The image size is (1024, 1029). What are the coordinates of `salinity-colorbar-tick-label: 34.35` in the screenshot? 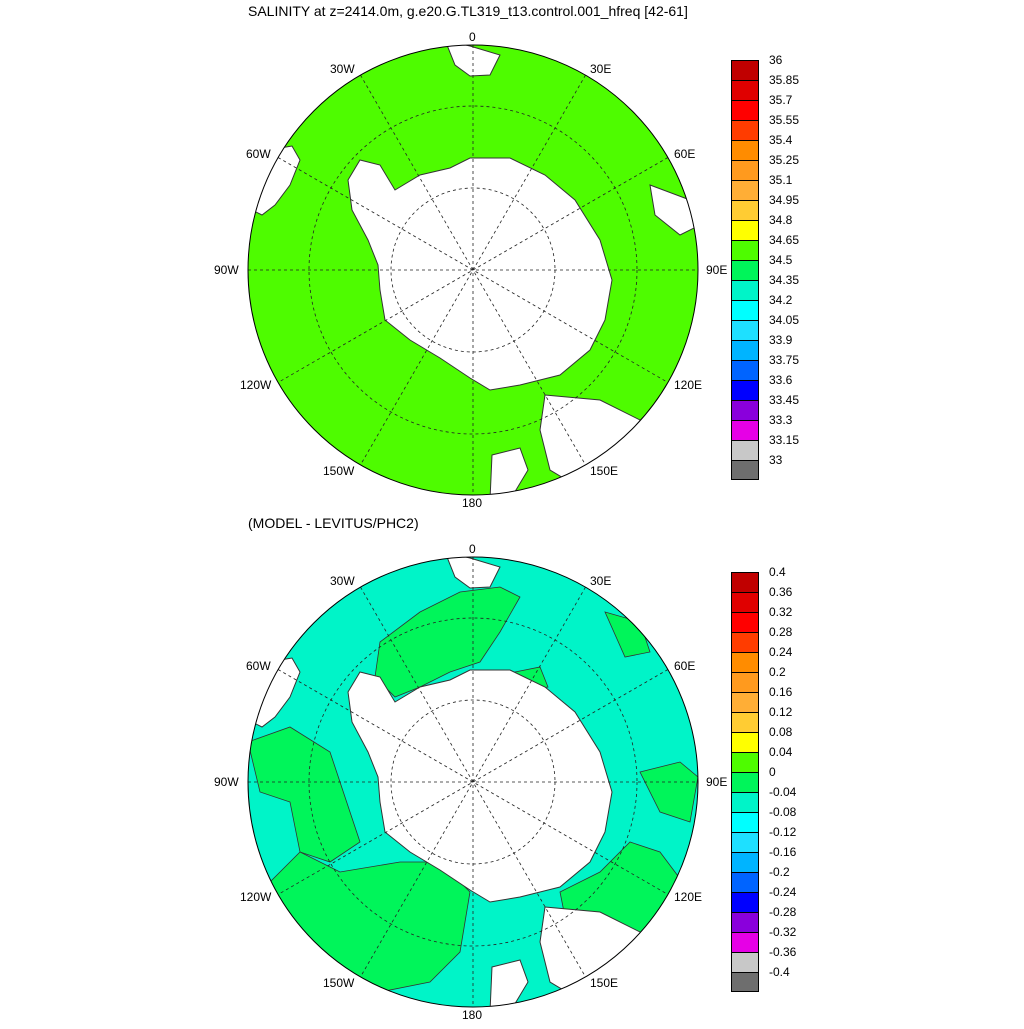 It's located at (784, 280).